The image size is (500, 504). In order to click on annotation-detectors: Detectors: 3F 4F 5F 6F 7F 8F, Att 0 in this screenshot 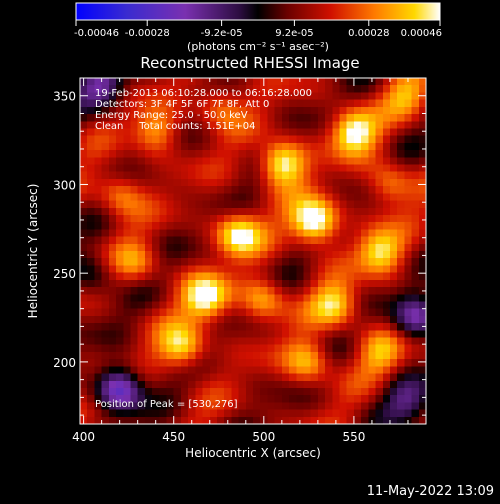, I will do `click(182, 104)`.